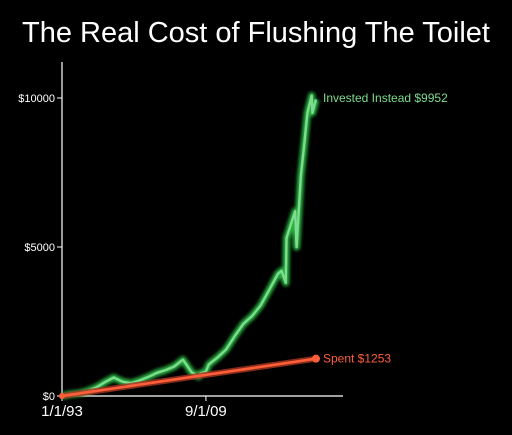 The image size is (512, 435). I want to click on y-tick-label: $10000, so click(36, 99).